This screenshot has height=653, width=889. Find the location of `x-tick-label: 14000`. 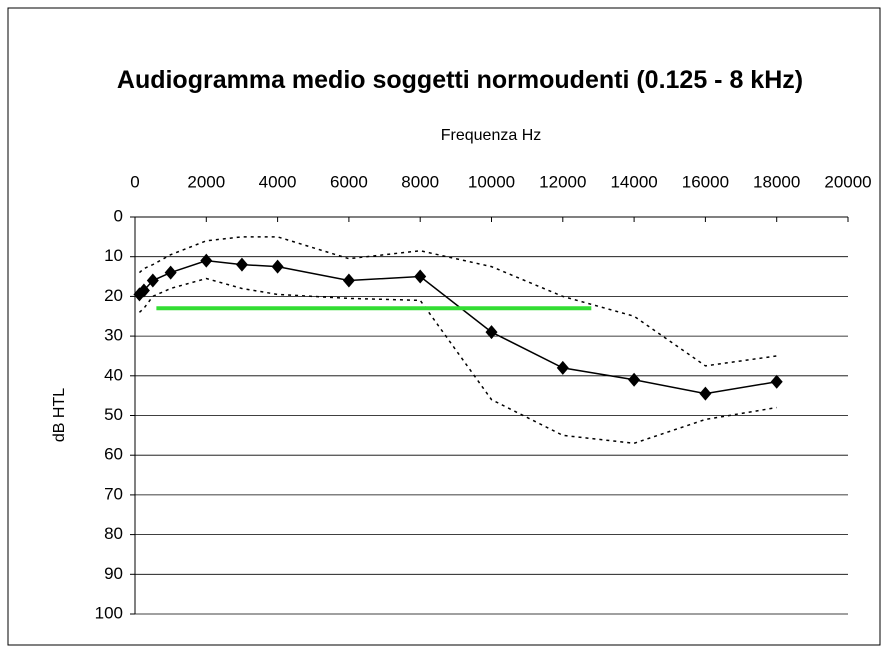

x-tick-label: 14000 is located at coordinates (633, 181).